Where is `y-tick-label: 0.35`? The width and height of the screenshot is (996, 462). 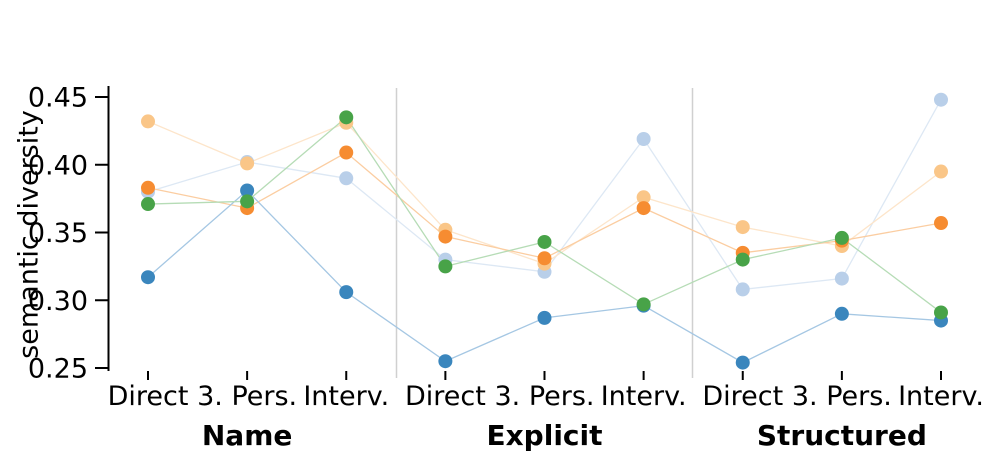 y-tick-label: 0.35 is located at coordinates (58, 233).